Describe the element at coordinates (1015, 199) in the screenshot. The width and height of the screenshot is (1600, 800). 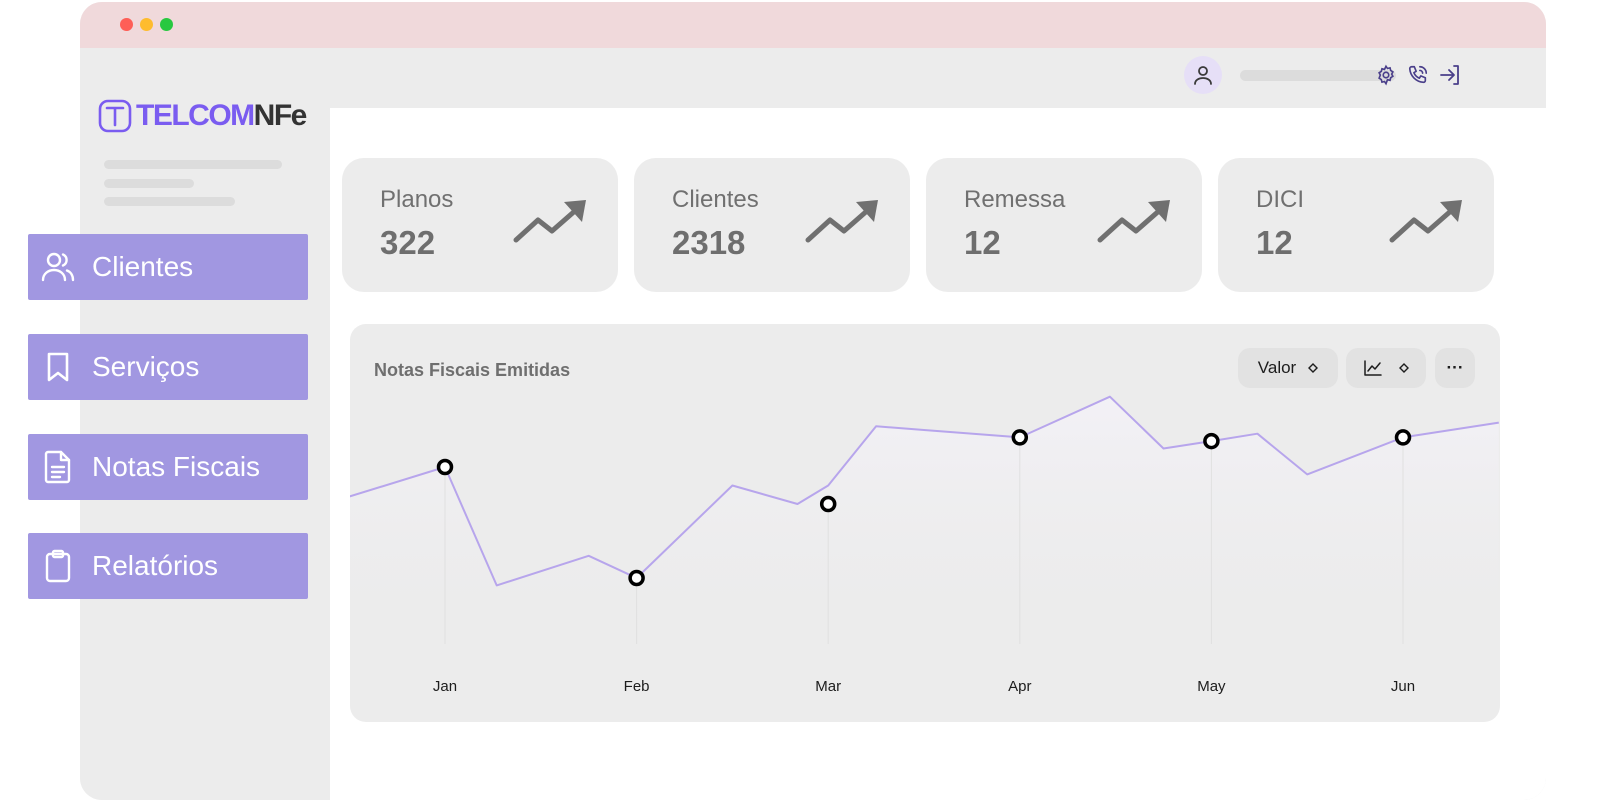
I see `stat-label: Remessa` at that location.